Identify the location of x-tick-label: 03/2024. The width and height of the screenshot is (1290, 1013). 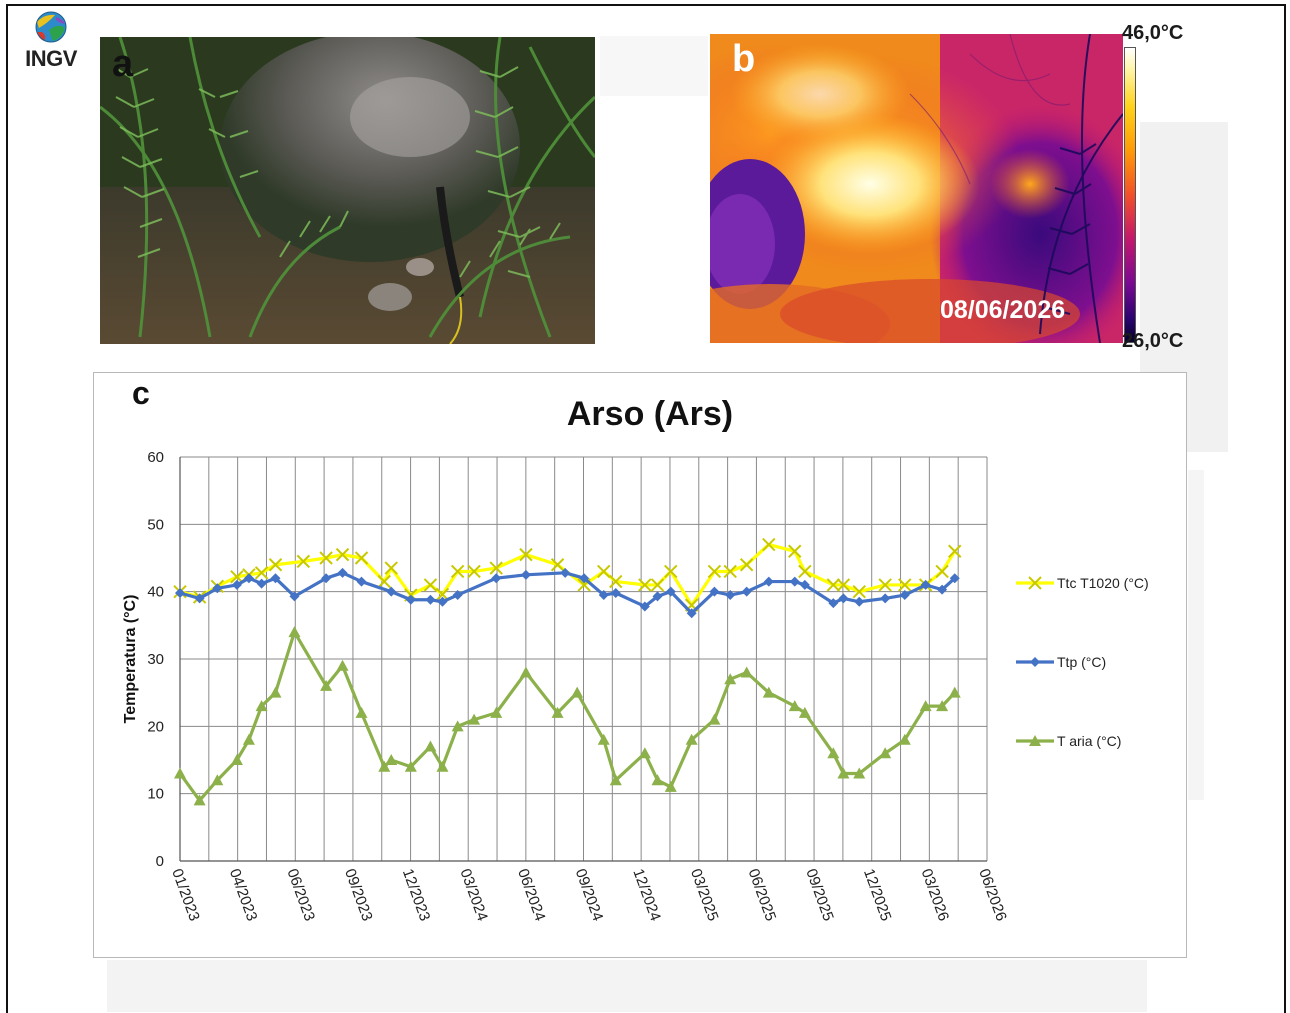
(473, 895).